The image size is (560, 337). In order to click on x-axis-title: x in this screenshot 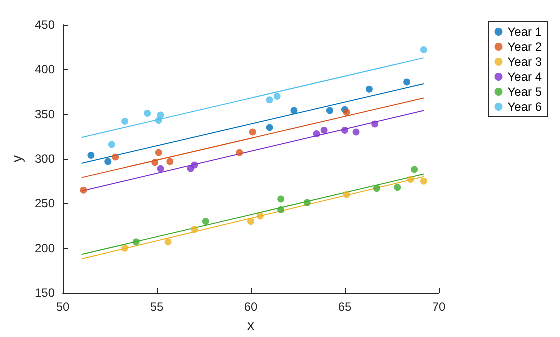, I will do `click(251, 325)`.